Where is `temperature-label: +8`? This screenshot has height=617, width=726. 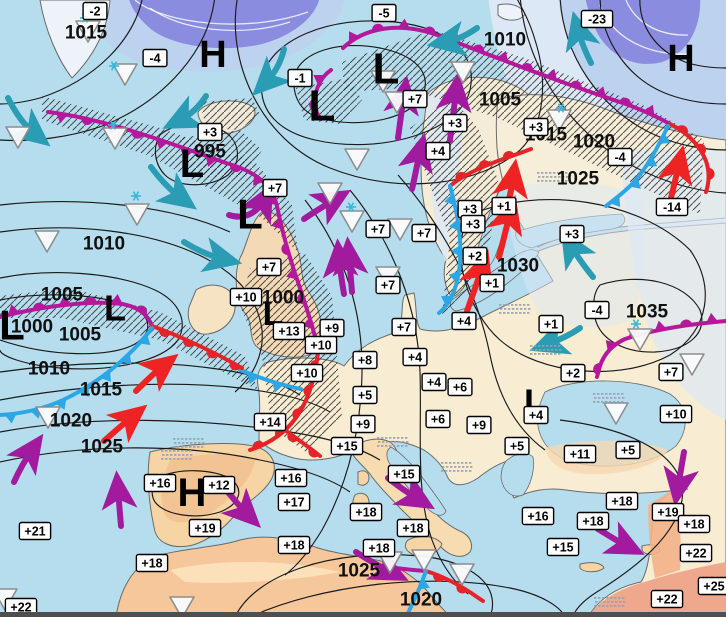 temperature-label: +8 is located at coordinates (365, 360).